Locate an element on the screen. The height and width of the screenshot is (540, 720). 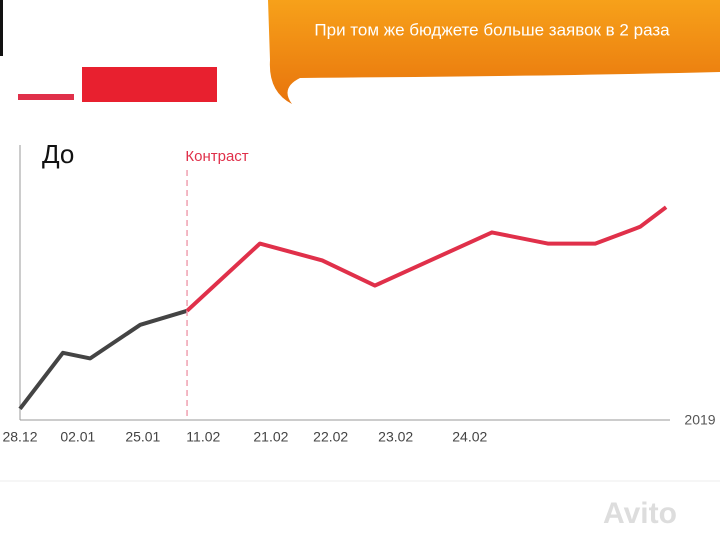
x-tick-label: 11.02 is located at coordinates (203, 437).